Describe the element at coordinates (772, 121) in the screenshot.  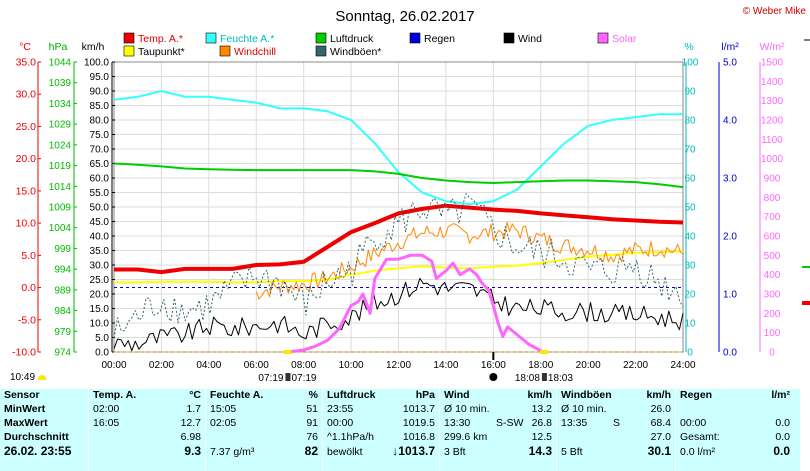
I see `tick-solar: 1200` at that location.